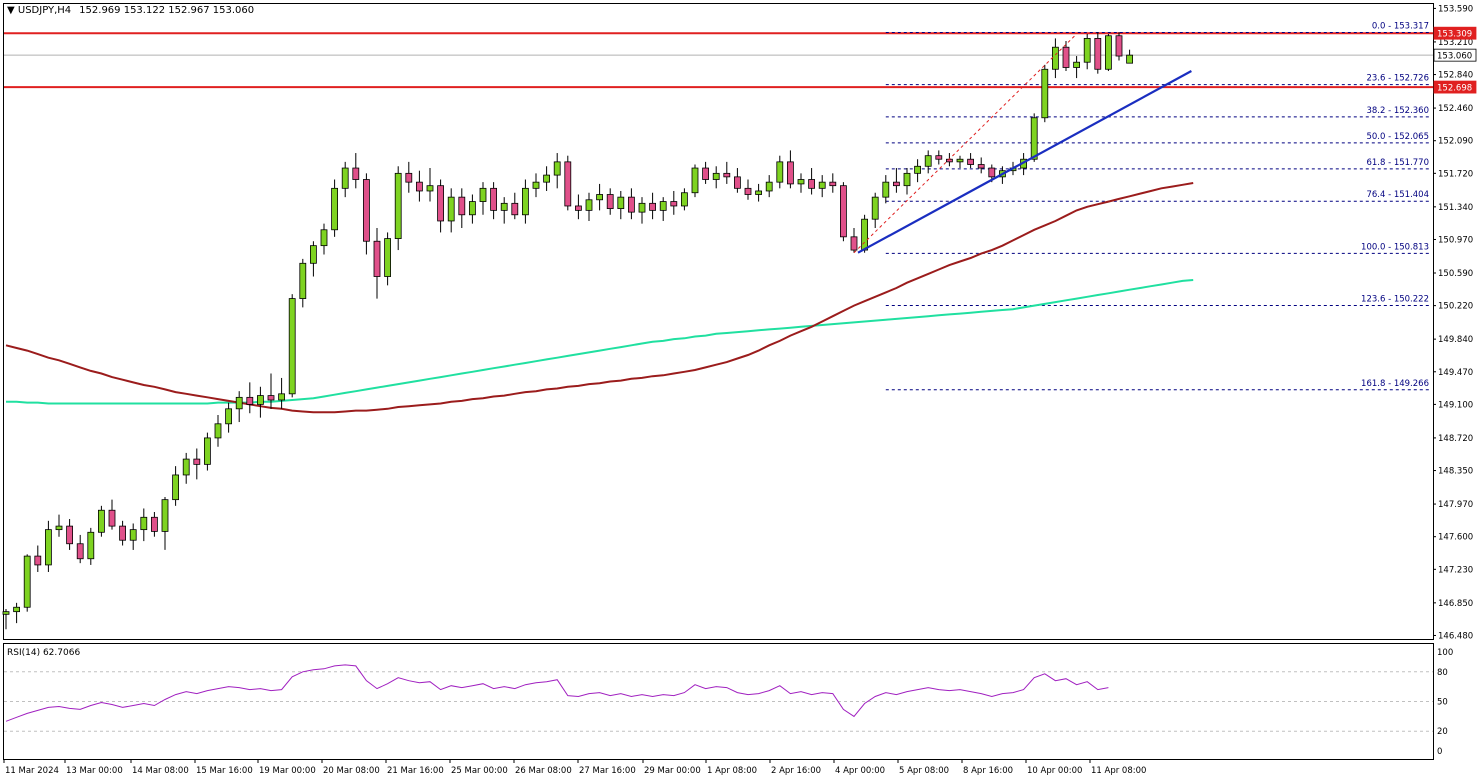 Image resolution: width=1479 pixels, height=781 pixels. I want to click on price-tick-label: 148.720, so click(1455, 439).